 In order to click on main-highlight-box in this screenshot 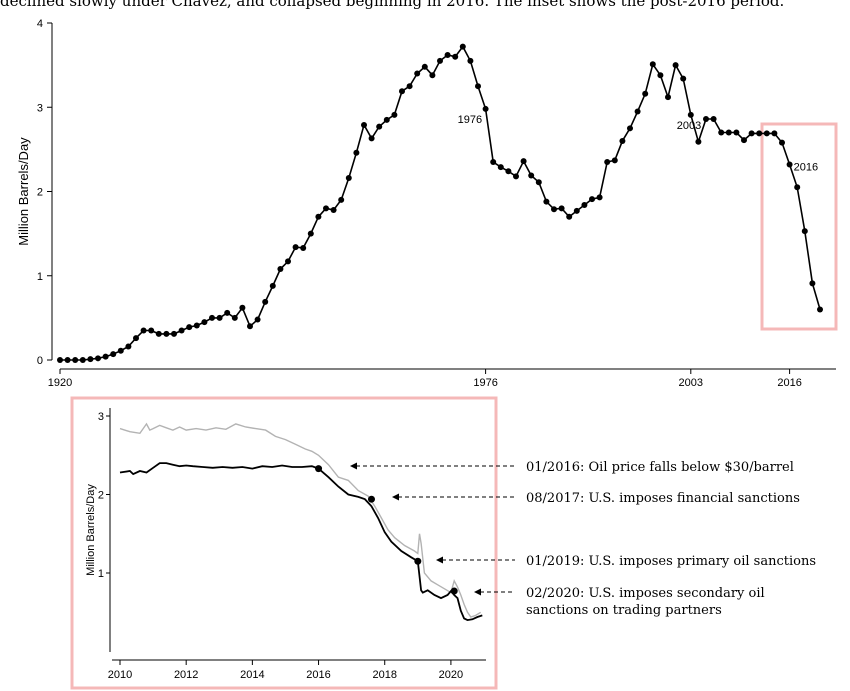, I will do `click(799, 226)`.